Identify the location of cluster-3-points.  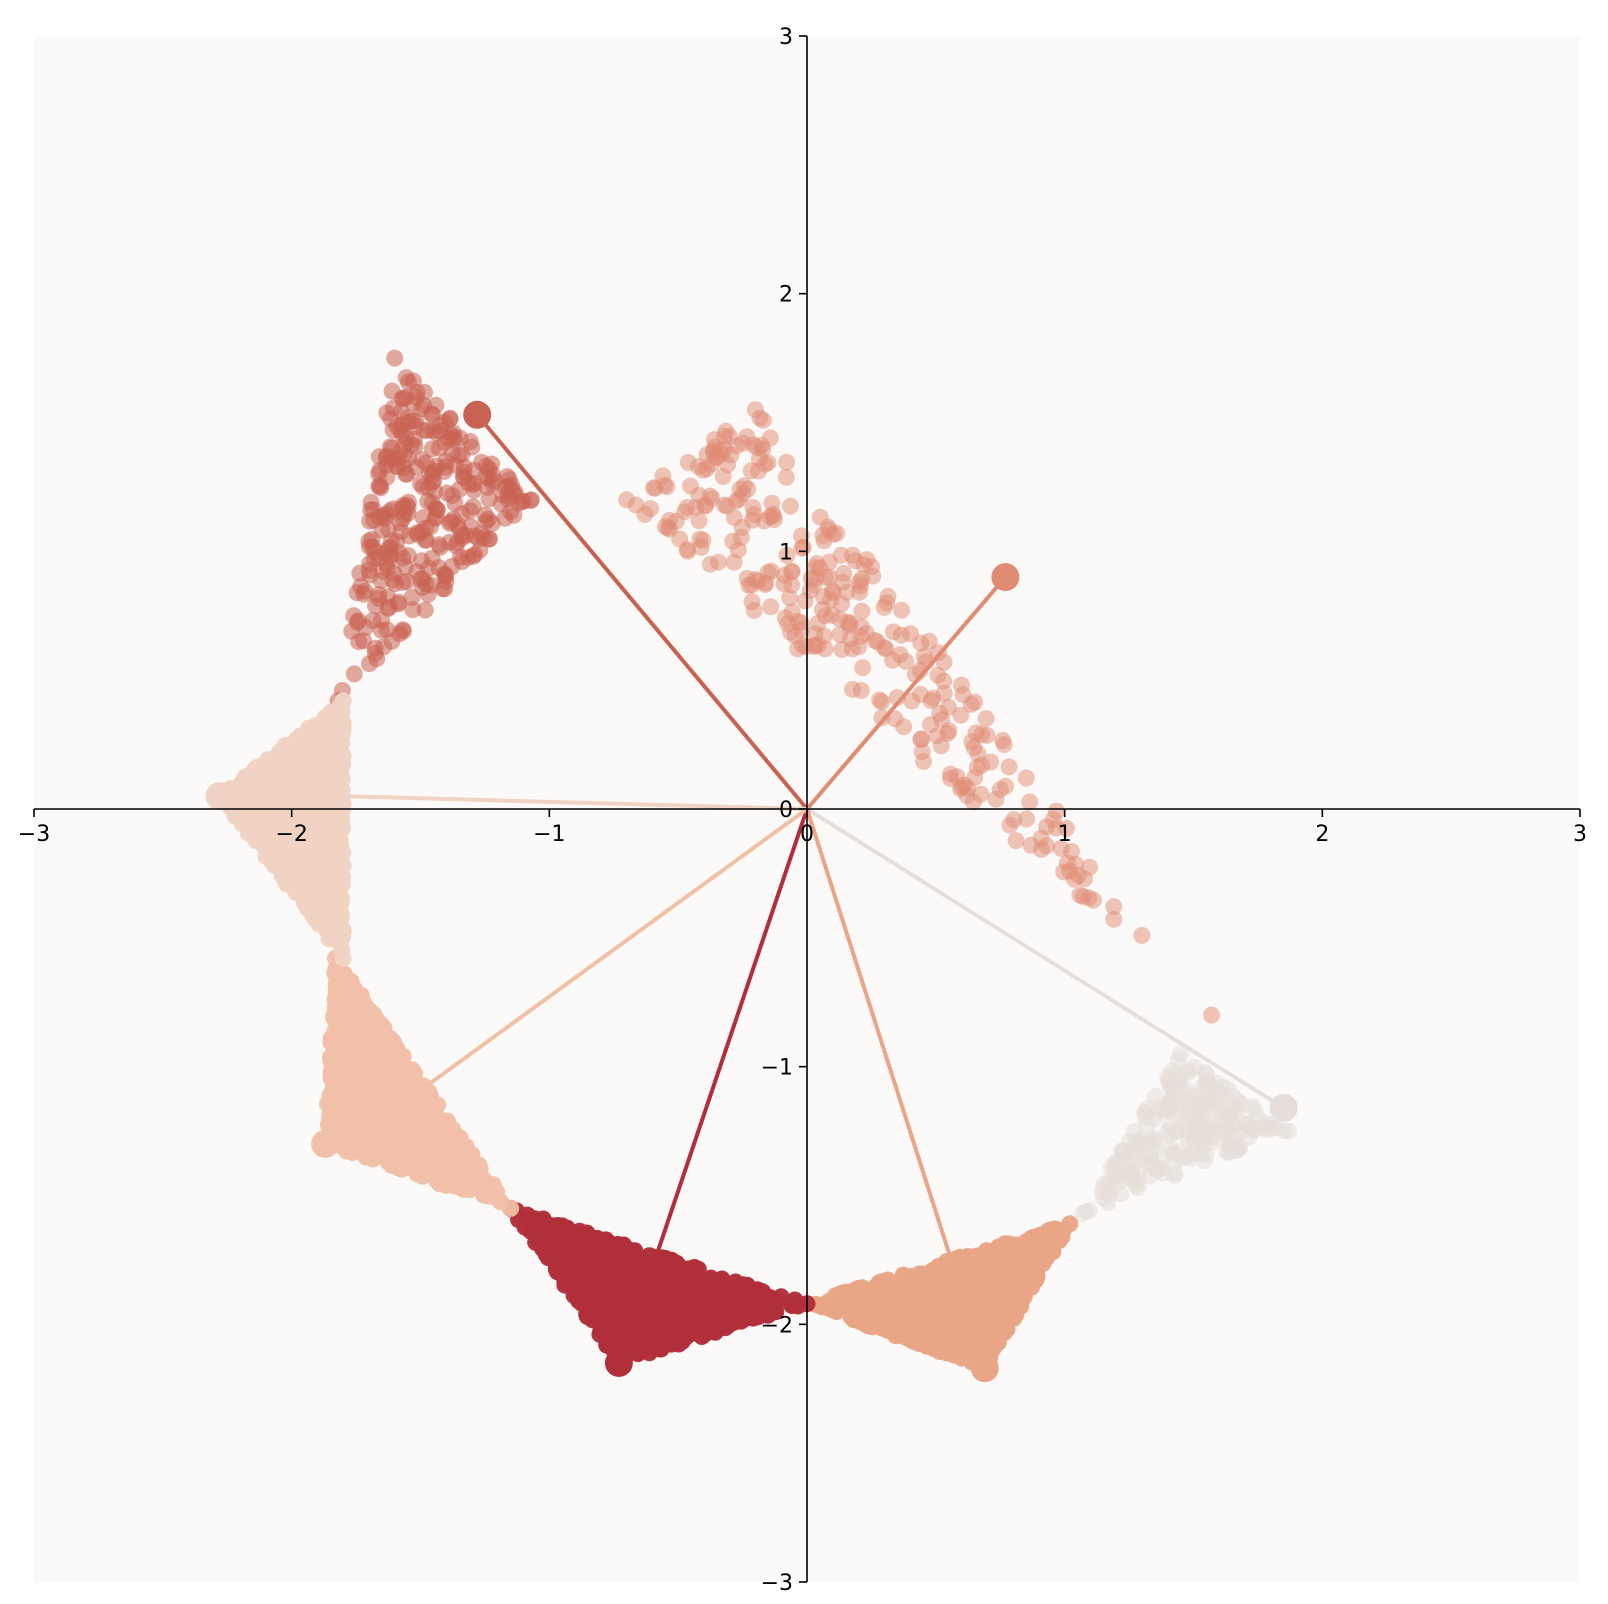
(1186, 1133).